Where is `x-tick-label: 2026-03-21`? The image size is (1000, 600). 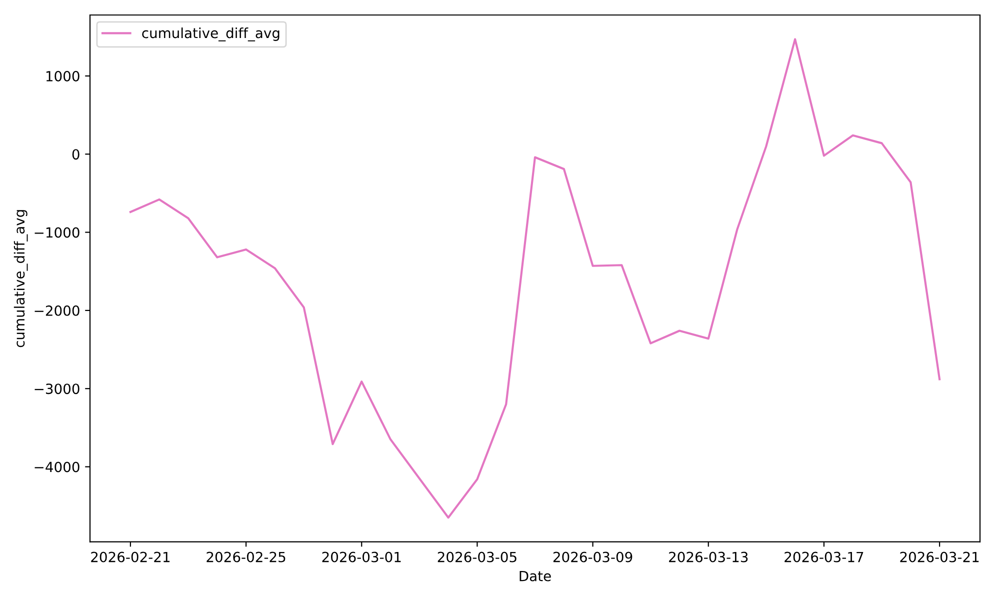 x-tick-label: 2026-03-21 is located at coordinates (939, 557).